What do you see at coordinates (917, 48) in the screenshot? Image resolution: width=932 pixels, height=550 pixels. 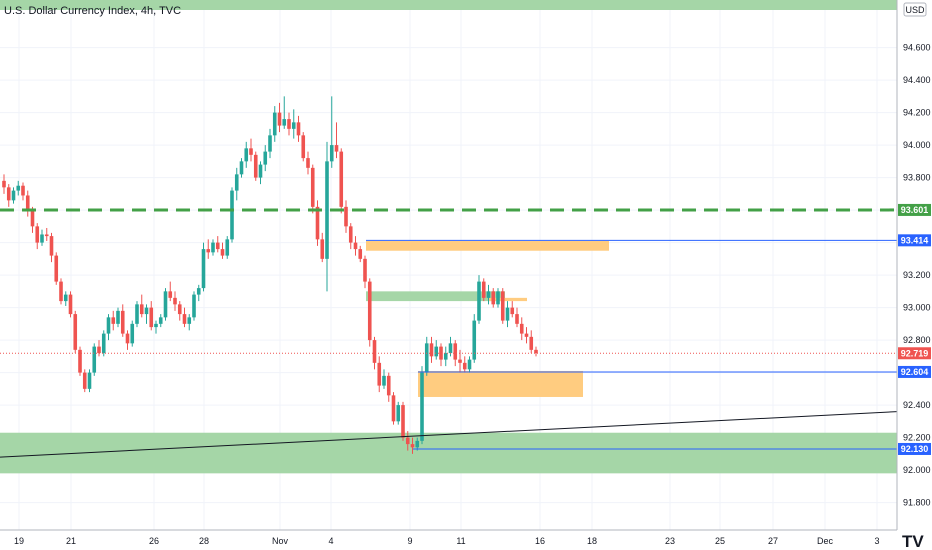 I see `price-tick-label: 94.600` at bounding box center [917, 48].